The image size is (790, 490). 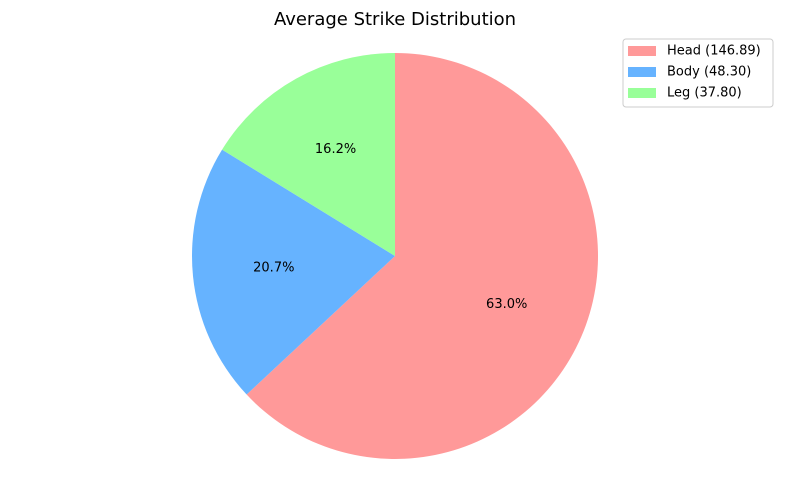 I want to click on legend-label-body: Body (48.30), so click(x=709, y=72).